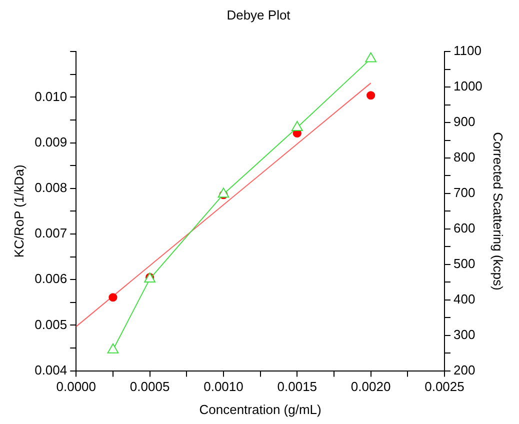  I want to click on y-tick-label: 0.008, so click(51, 187).